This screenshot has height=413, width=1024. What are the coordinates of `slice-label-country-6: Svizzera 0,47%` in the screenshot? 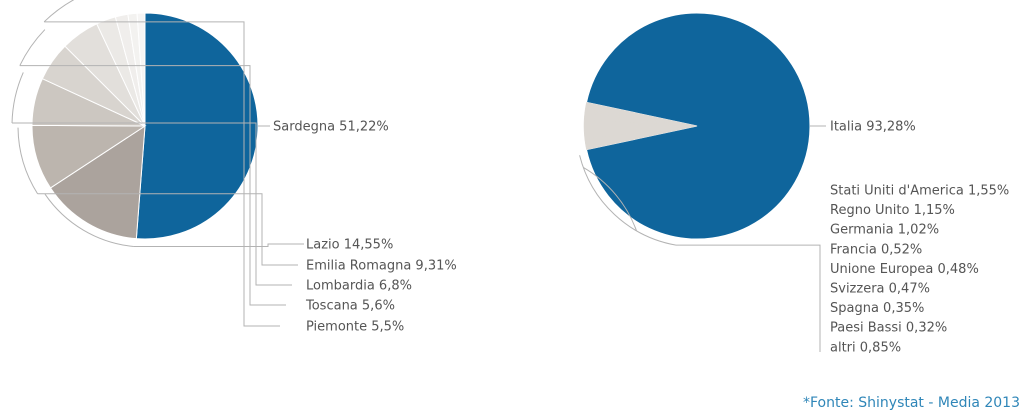 It's located at (880, 289).